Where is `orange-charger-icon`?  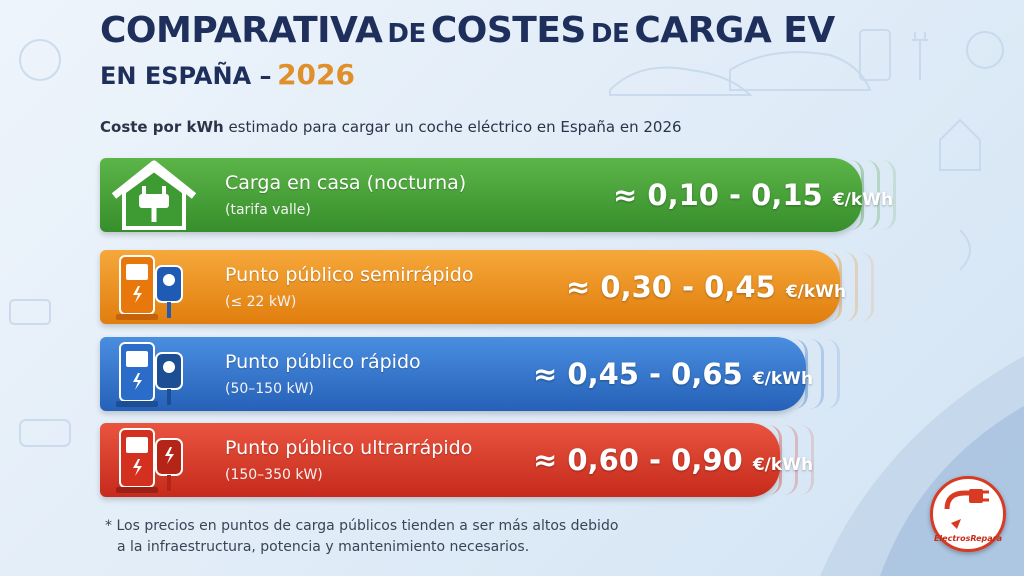 orange-charger-icon is located at coordinates (154, 287).